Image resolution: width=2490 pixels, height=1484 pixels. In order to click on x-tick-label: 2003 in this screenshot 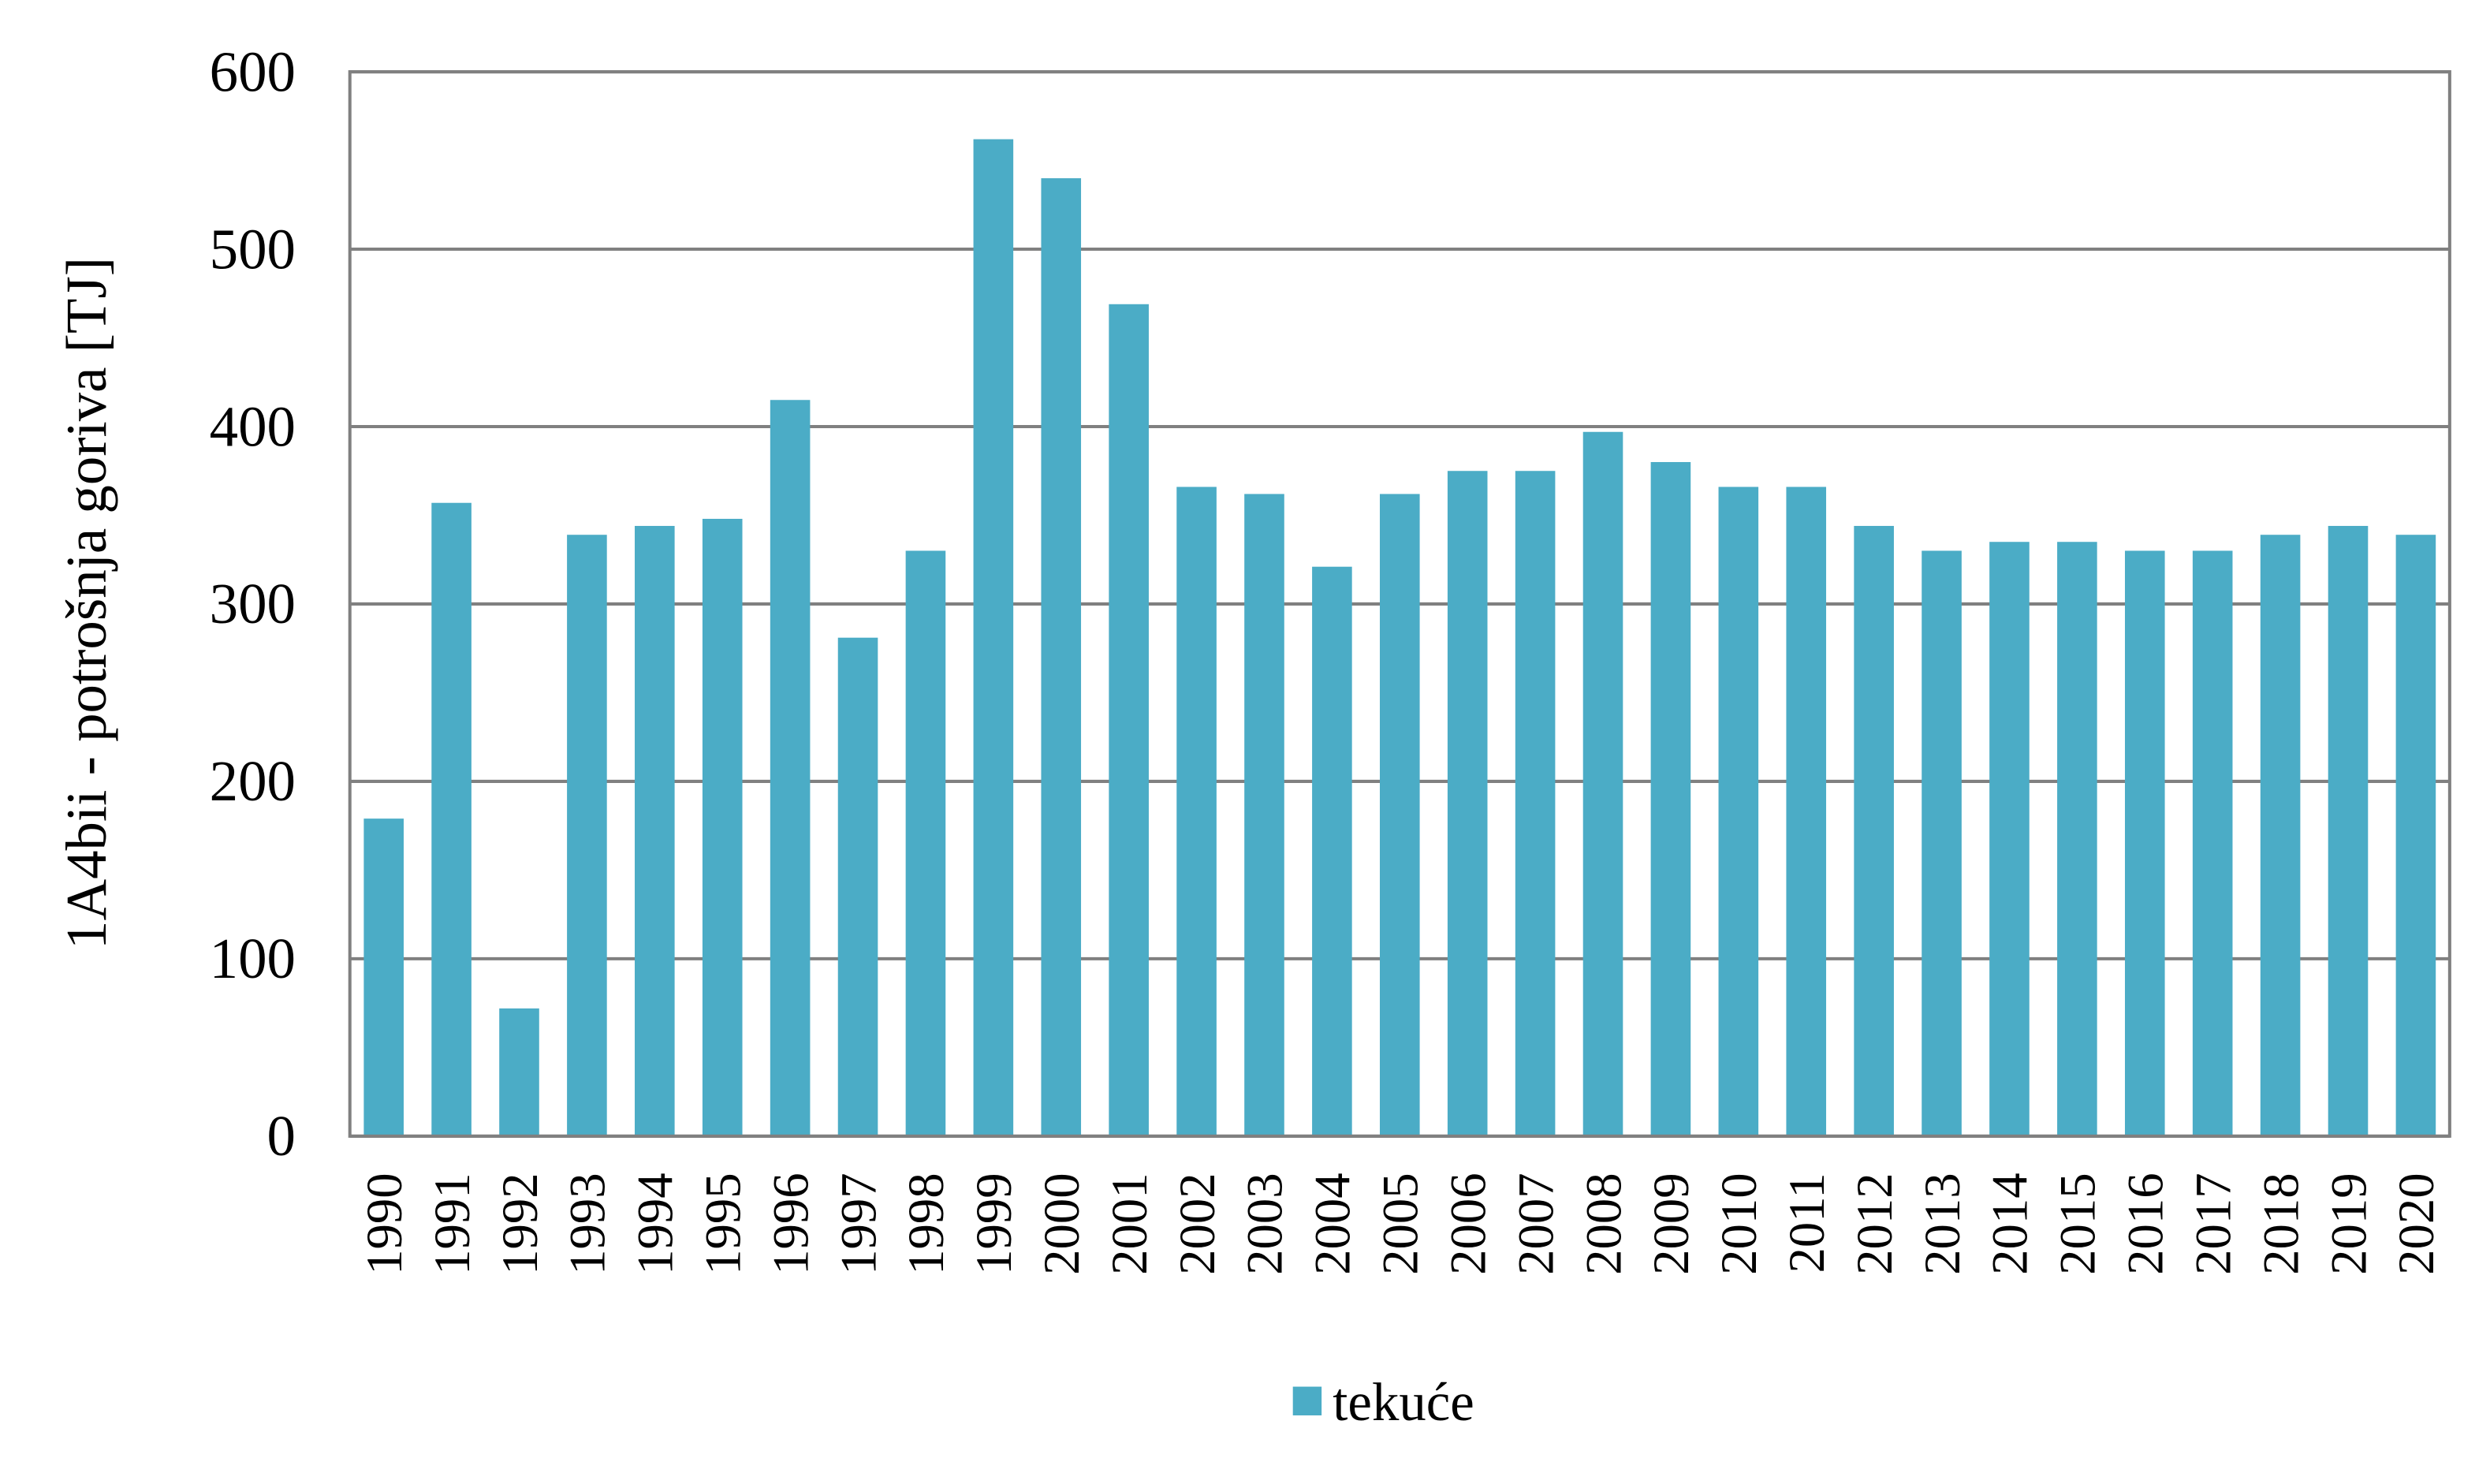, I will do `click(1265, 1224)`.